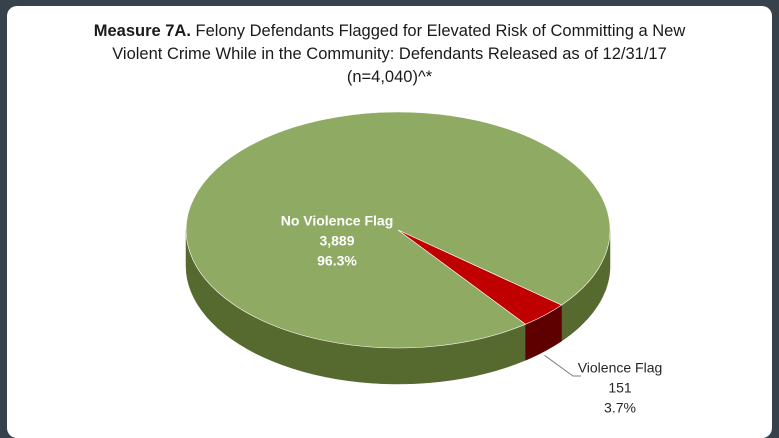 The height and width of the screenshot is (438, 779). What do you see at coordinates (562, 365) in the screenshot?
I see `leader-line` at bounding box center [562, 365].